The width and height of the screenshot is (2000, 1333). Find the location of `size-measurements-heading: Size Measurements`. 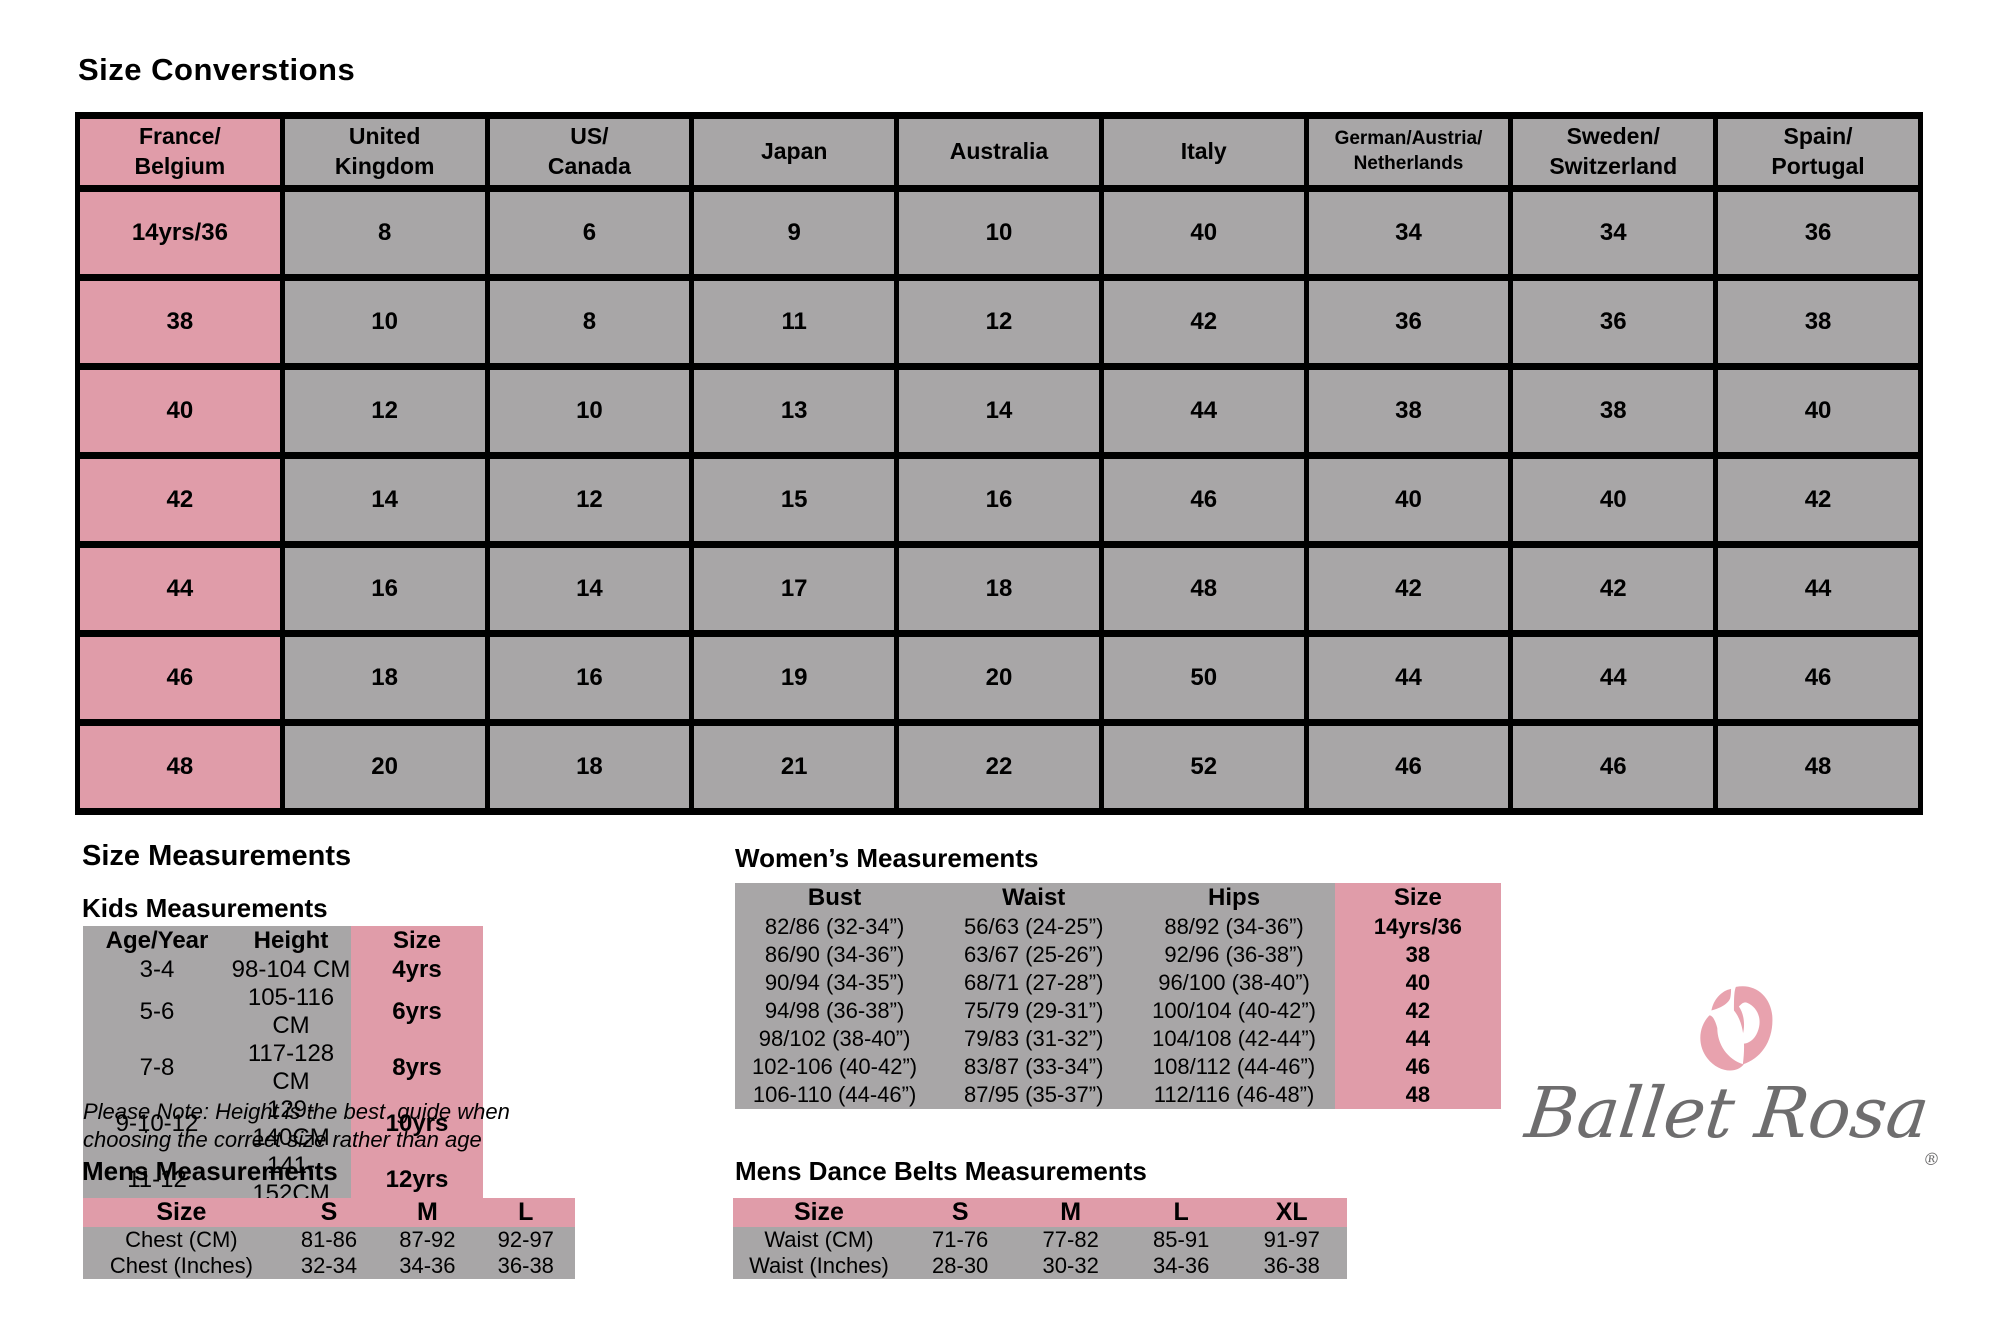

size-measurements-heading: Size Measurements is located at coordinates (217, 856).